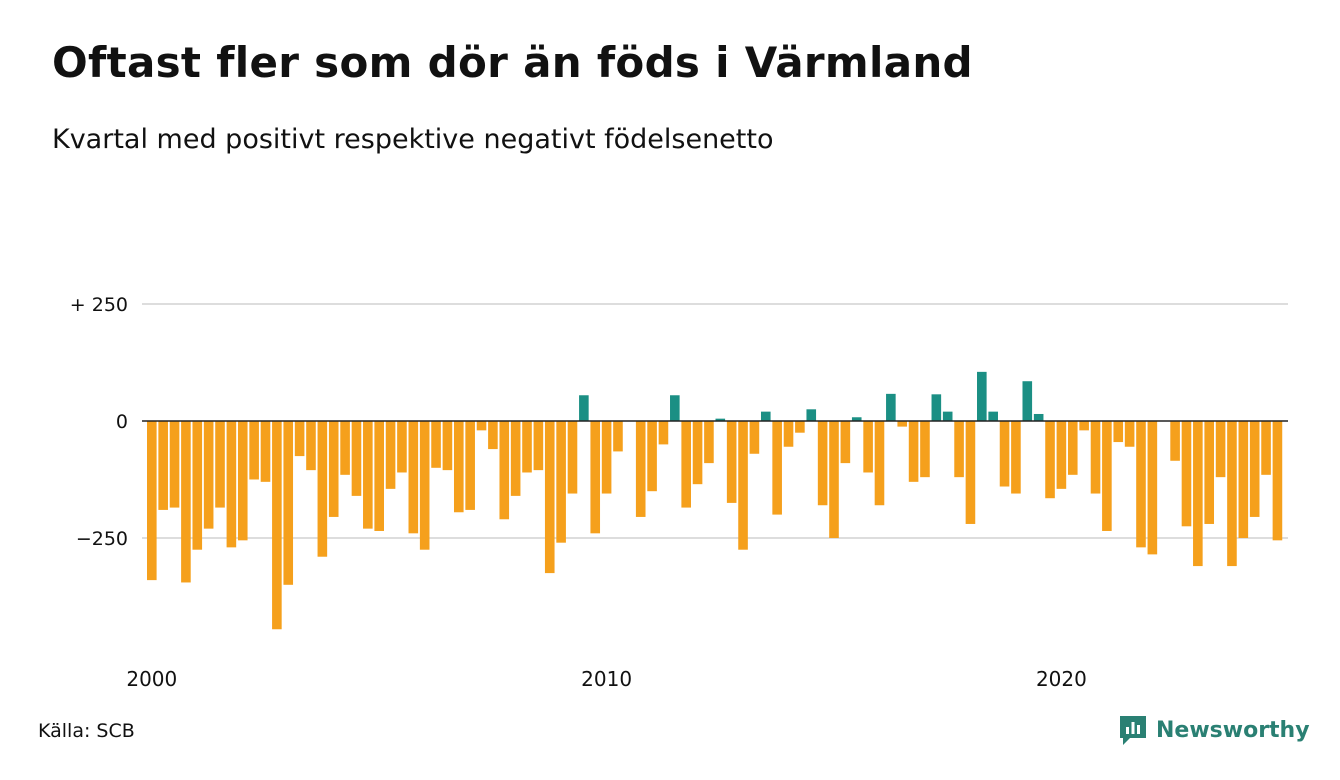 The height and width of the screenshot is (780, 1340). I want to click on source-label: Källa: SCB, so click(86, 731).